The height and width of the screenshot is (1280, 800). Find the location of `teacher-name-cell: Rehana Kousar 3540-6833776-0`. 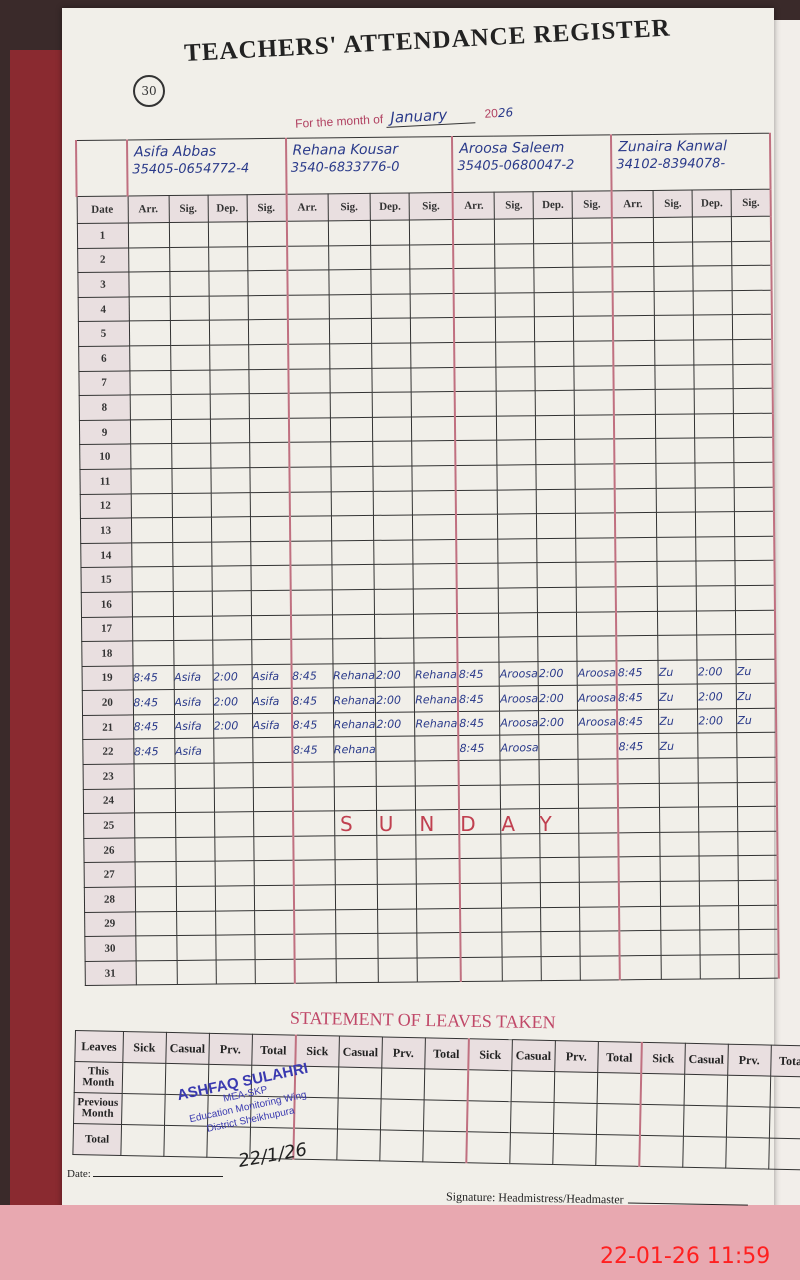

teacher-name-cell: Rehana Kousar 3540-6833776-0 is located at coordinates (369, 165).